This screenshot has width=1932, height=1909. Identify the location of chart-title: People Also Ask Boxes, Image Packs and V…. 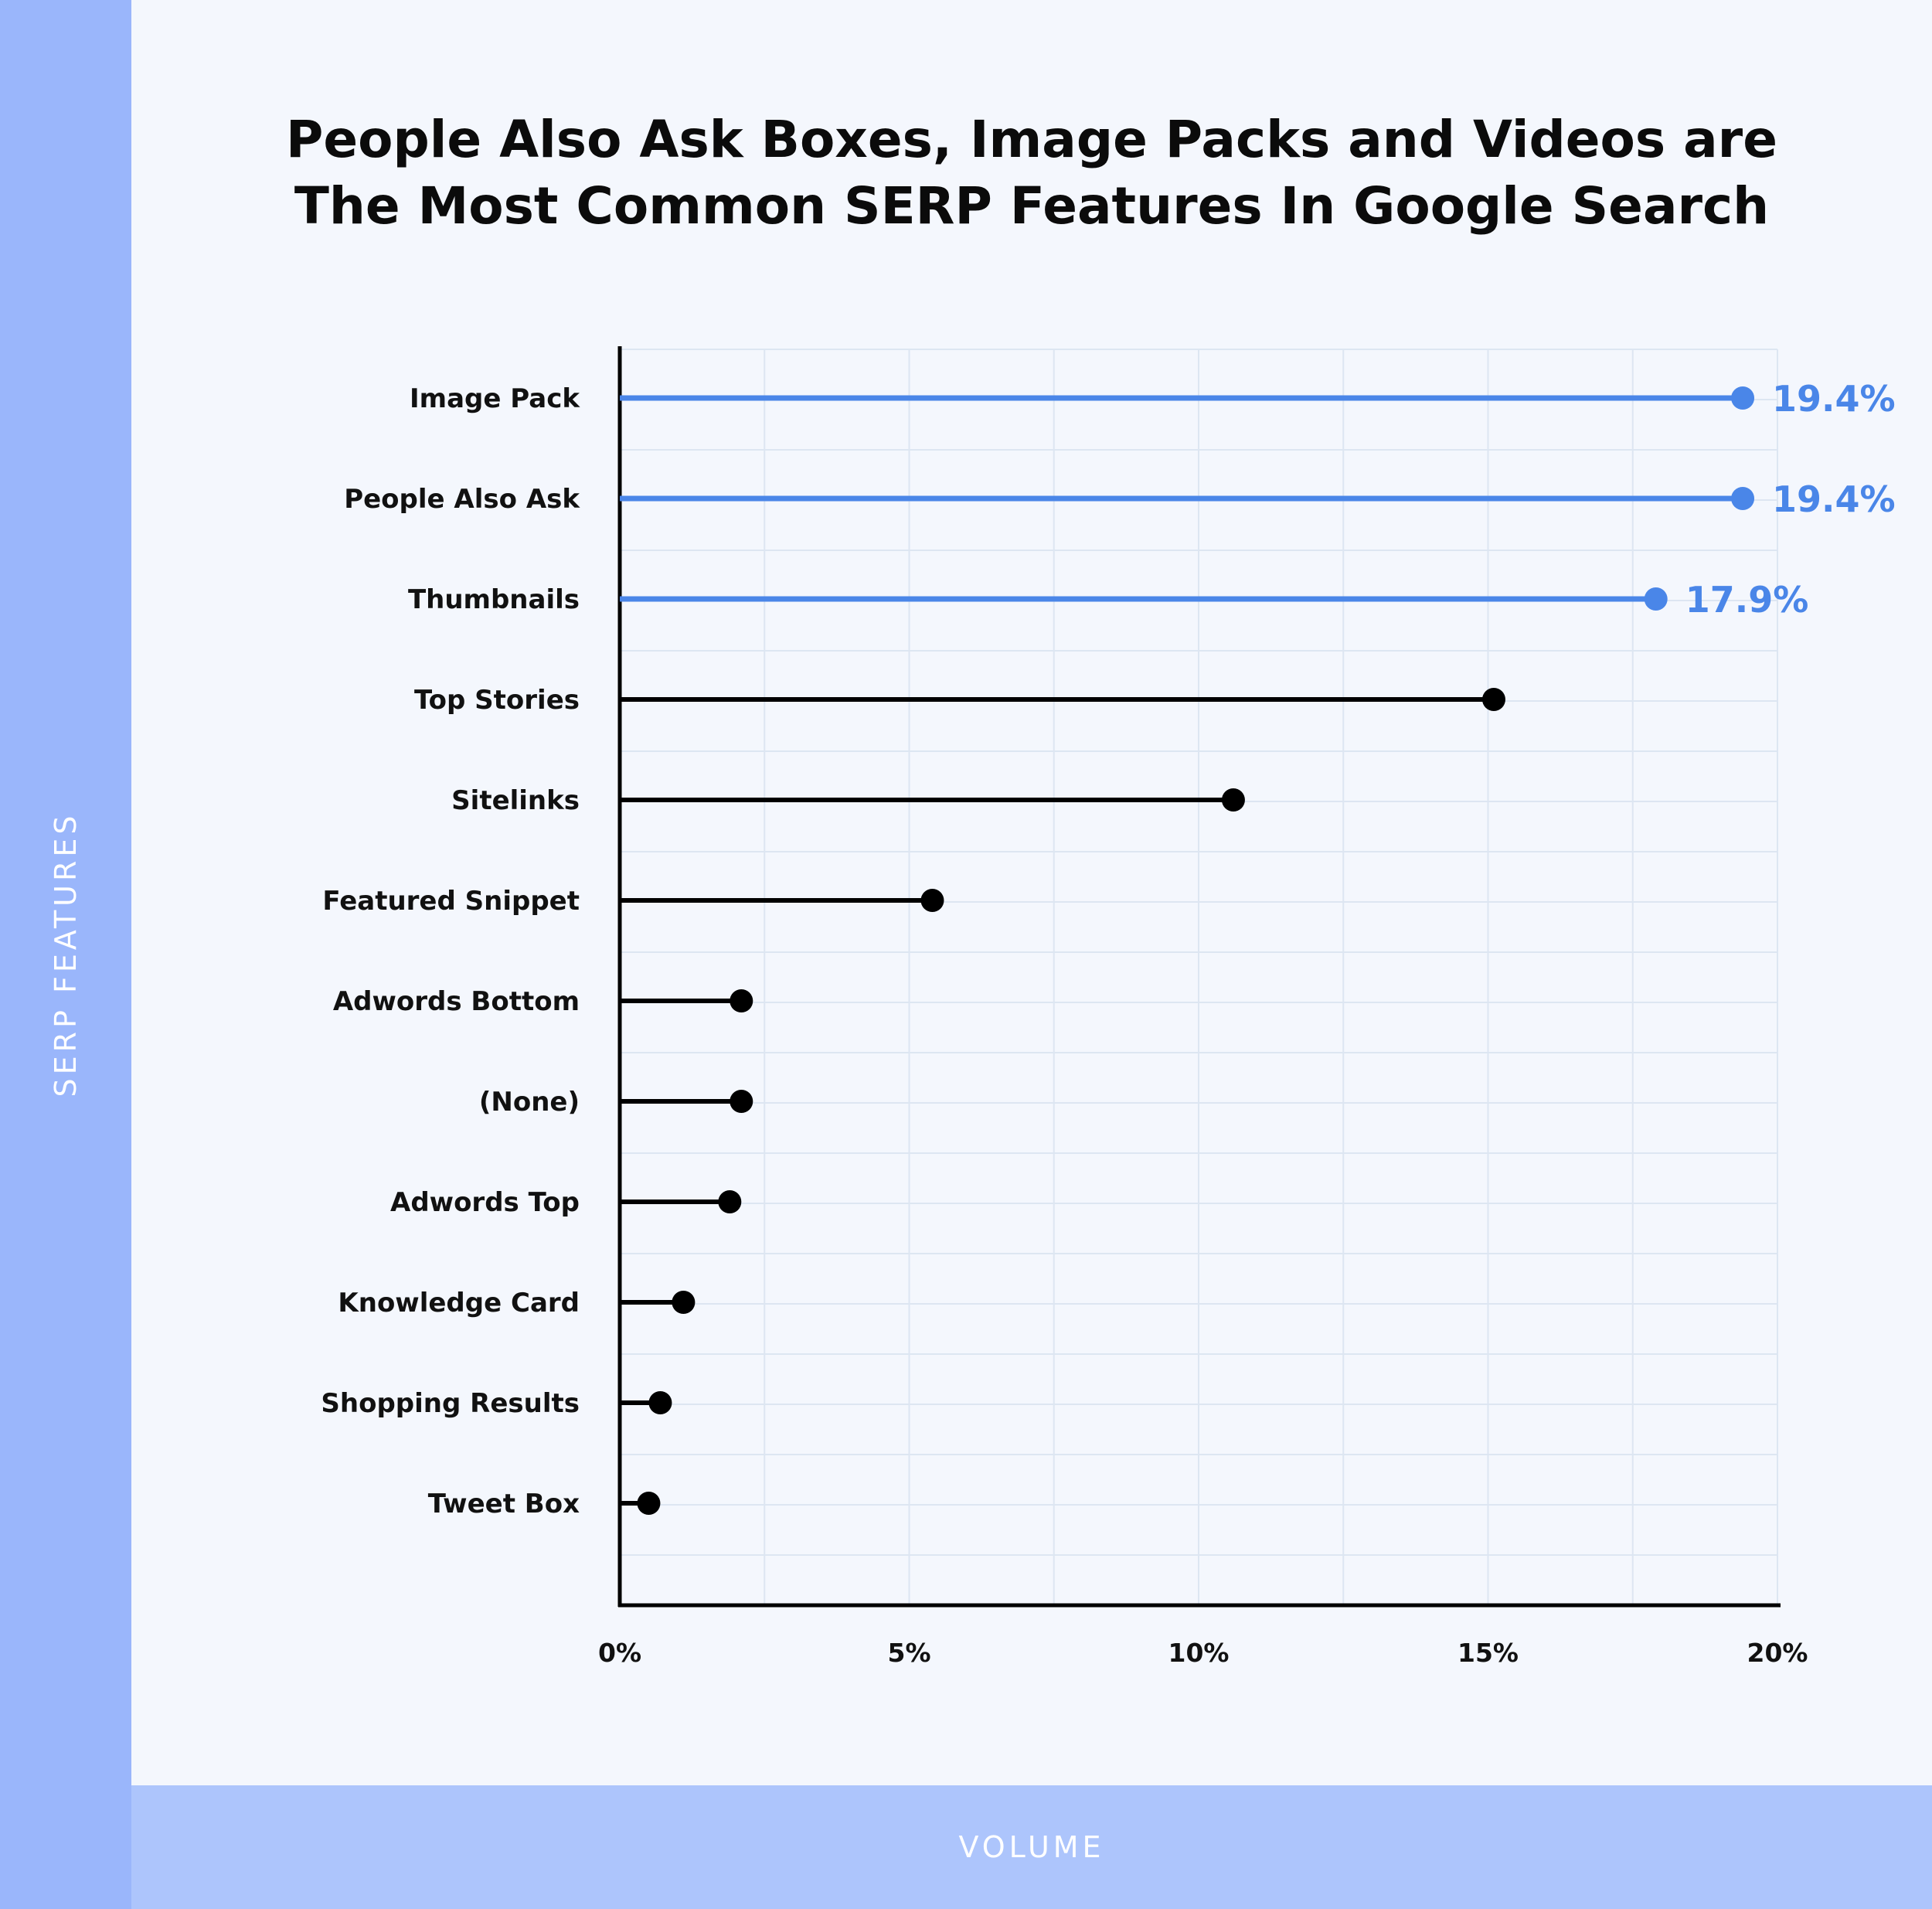
(1031, 173).